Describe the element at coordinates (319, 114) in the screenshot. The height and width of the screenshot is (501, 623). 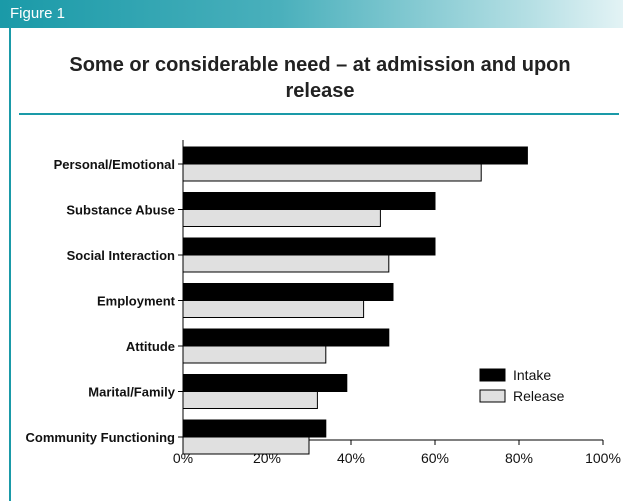
I see `title-divider` at that location.